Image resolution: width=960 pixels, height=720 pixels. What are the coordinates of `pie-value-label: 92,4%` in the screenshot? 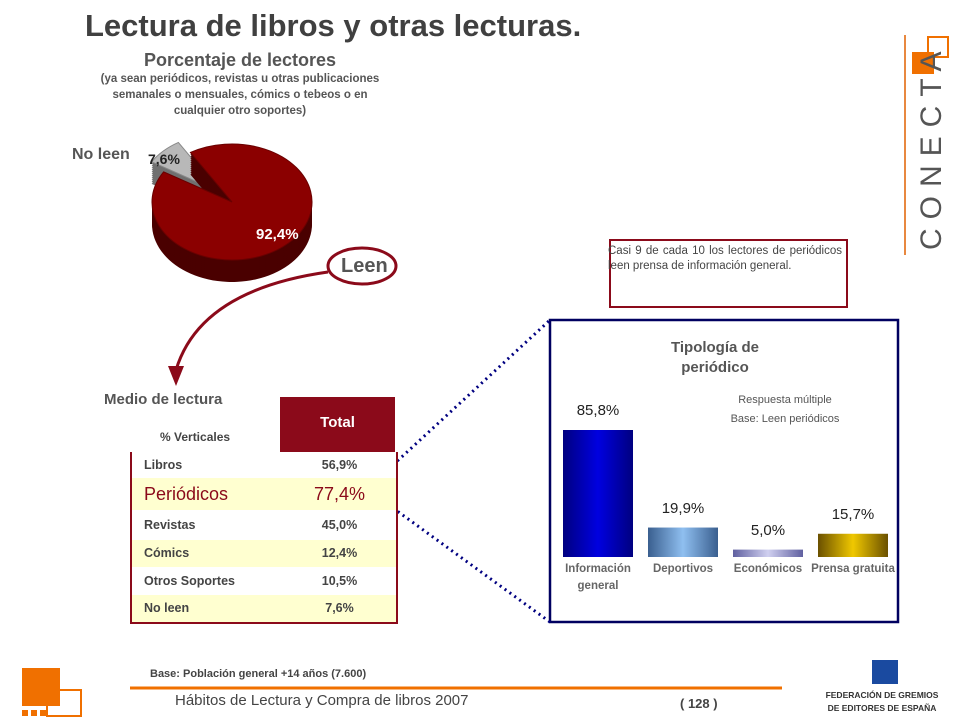 It's located at (277, 234).